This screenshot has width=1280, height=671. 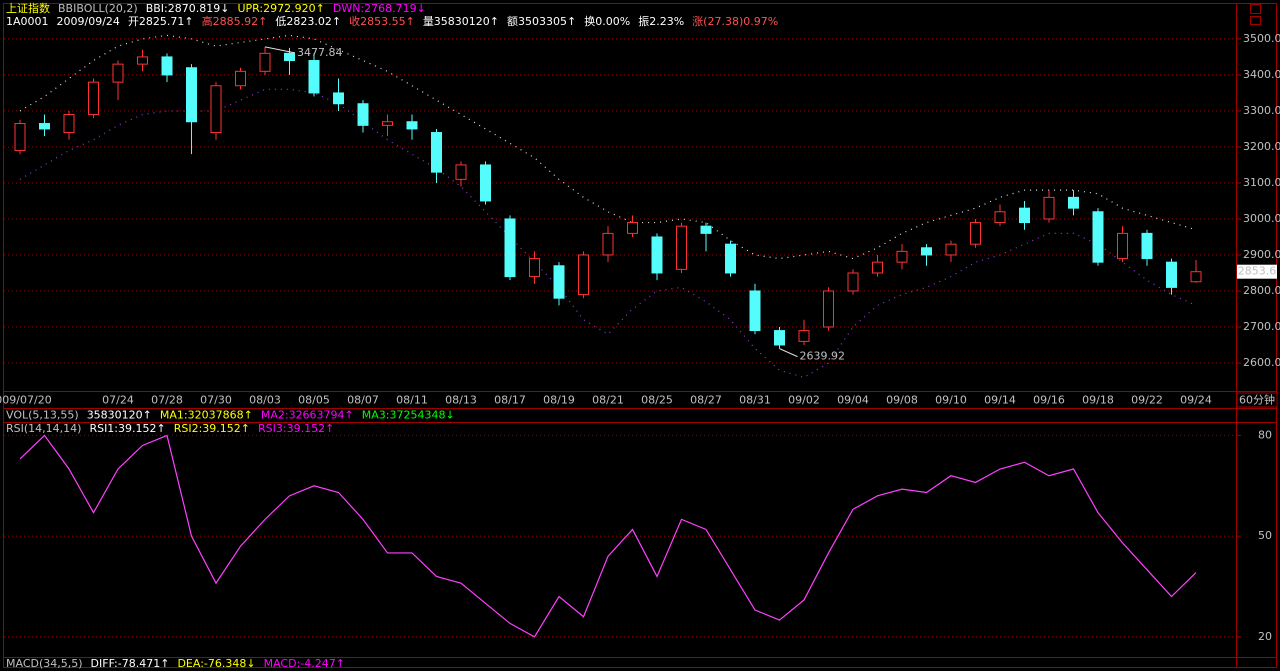 What do you see at coordinates (1265, 434) in the screenshot?
I see `y-tick-label: 80` at bounding box center [1265, 434].